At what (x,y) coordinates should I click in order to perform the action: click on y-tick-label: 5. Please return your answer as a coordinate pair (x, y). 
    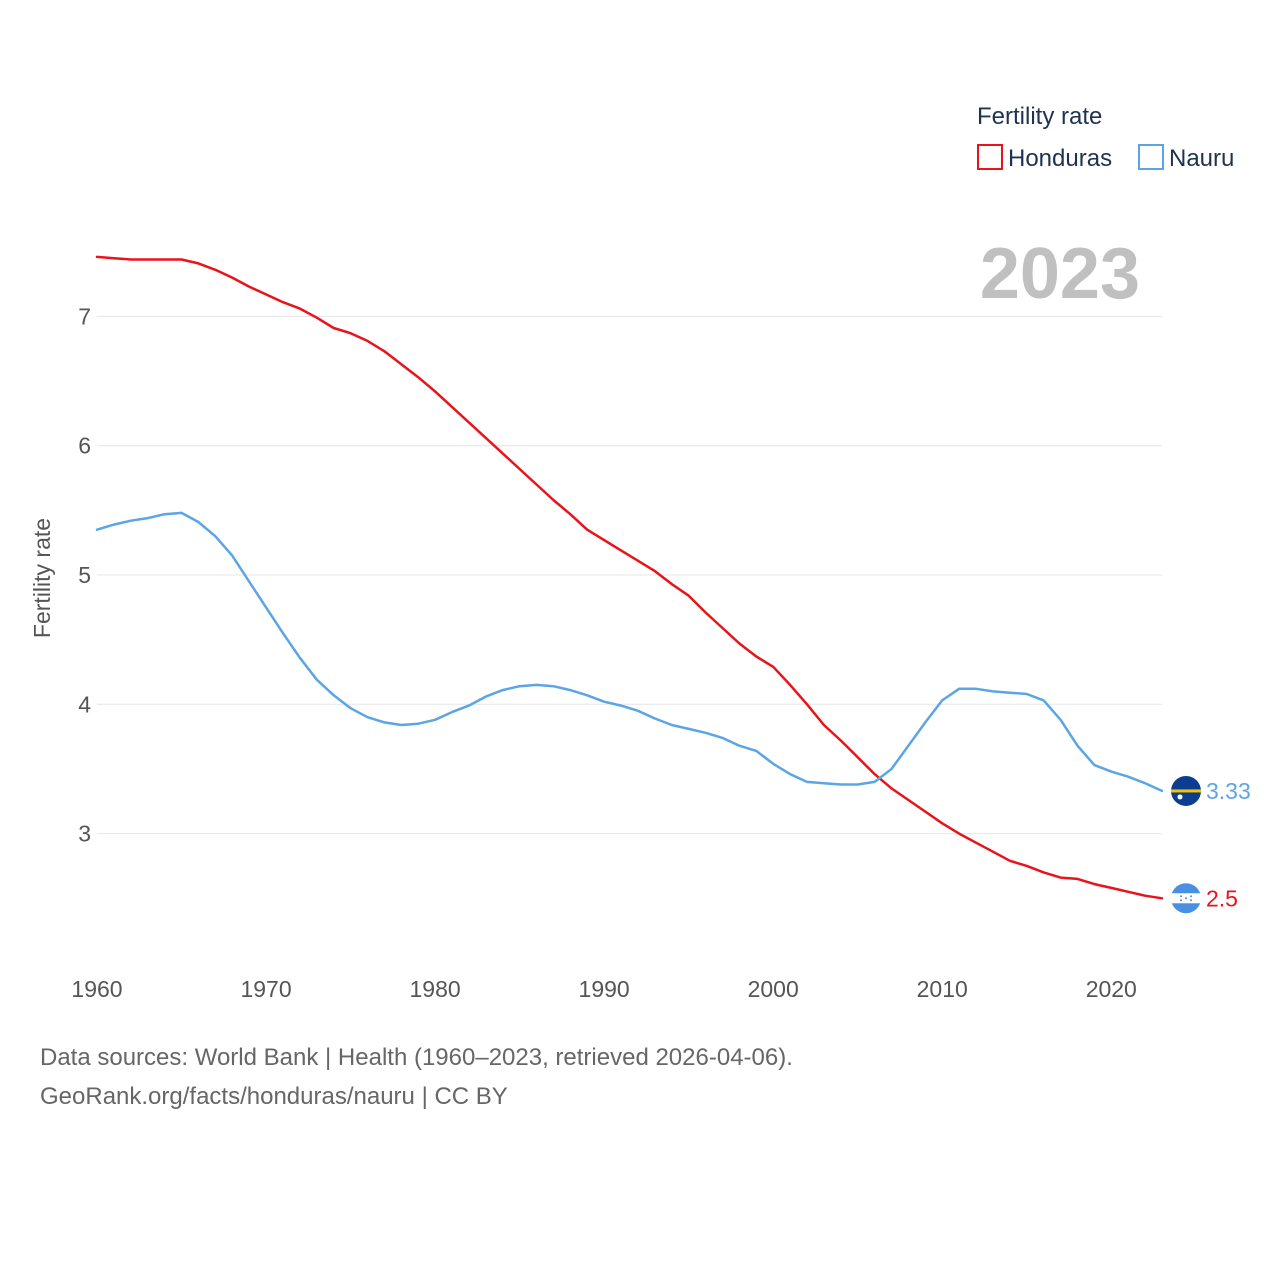
    Looking at the image, I should click on (84, 575).